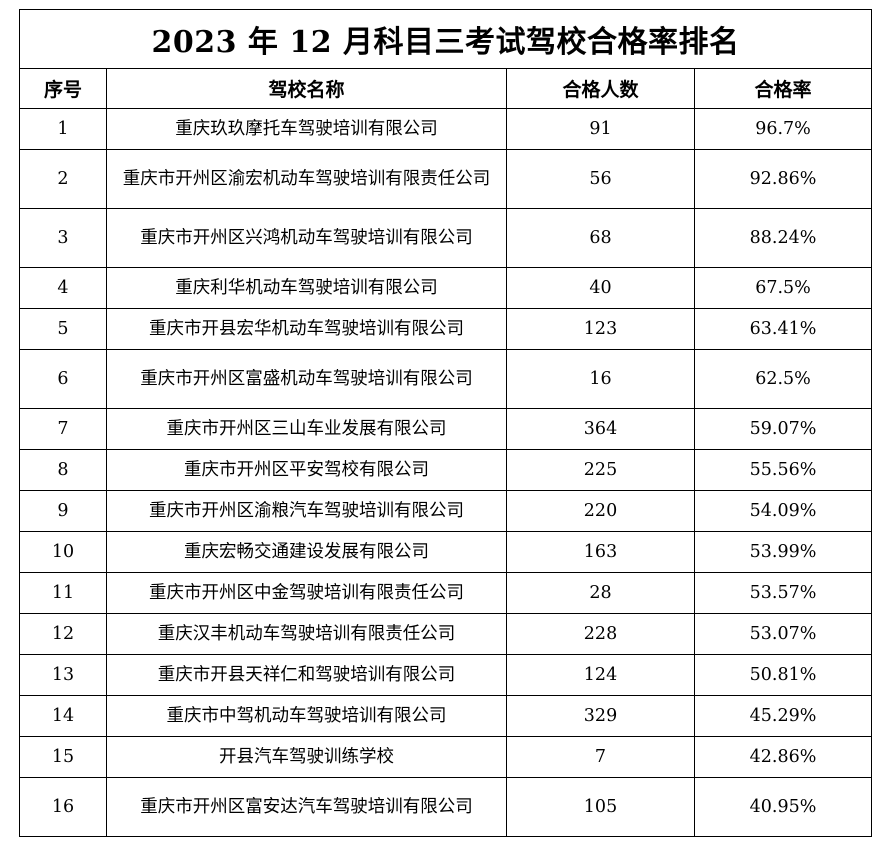 Image resolution: width=890 pixels, height=852 pixels. I want to click on cell-passed-count: 228, so click(600, 634).